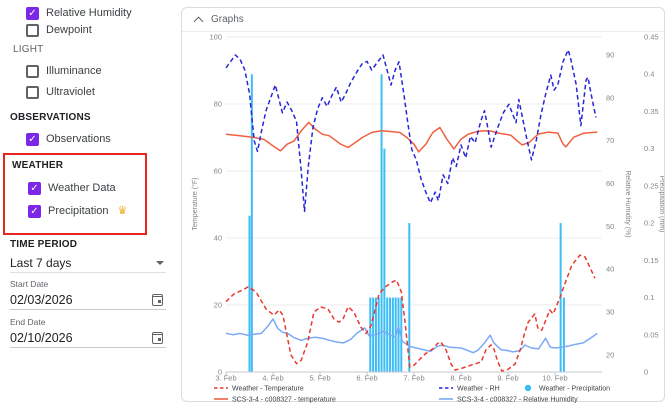 The height and width of the screenshot is (410, 670). I want to click on collapse-chevron-up-icon, so click(198, 21).